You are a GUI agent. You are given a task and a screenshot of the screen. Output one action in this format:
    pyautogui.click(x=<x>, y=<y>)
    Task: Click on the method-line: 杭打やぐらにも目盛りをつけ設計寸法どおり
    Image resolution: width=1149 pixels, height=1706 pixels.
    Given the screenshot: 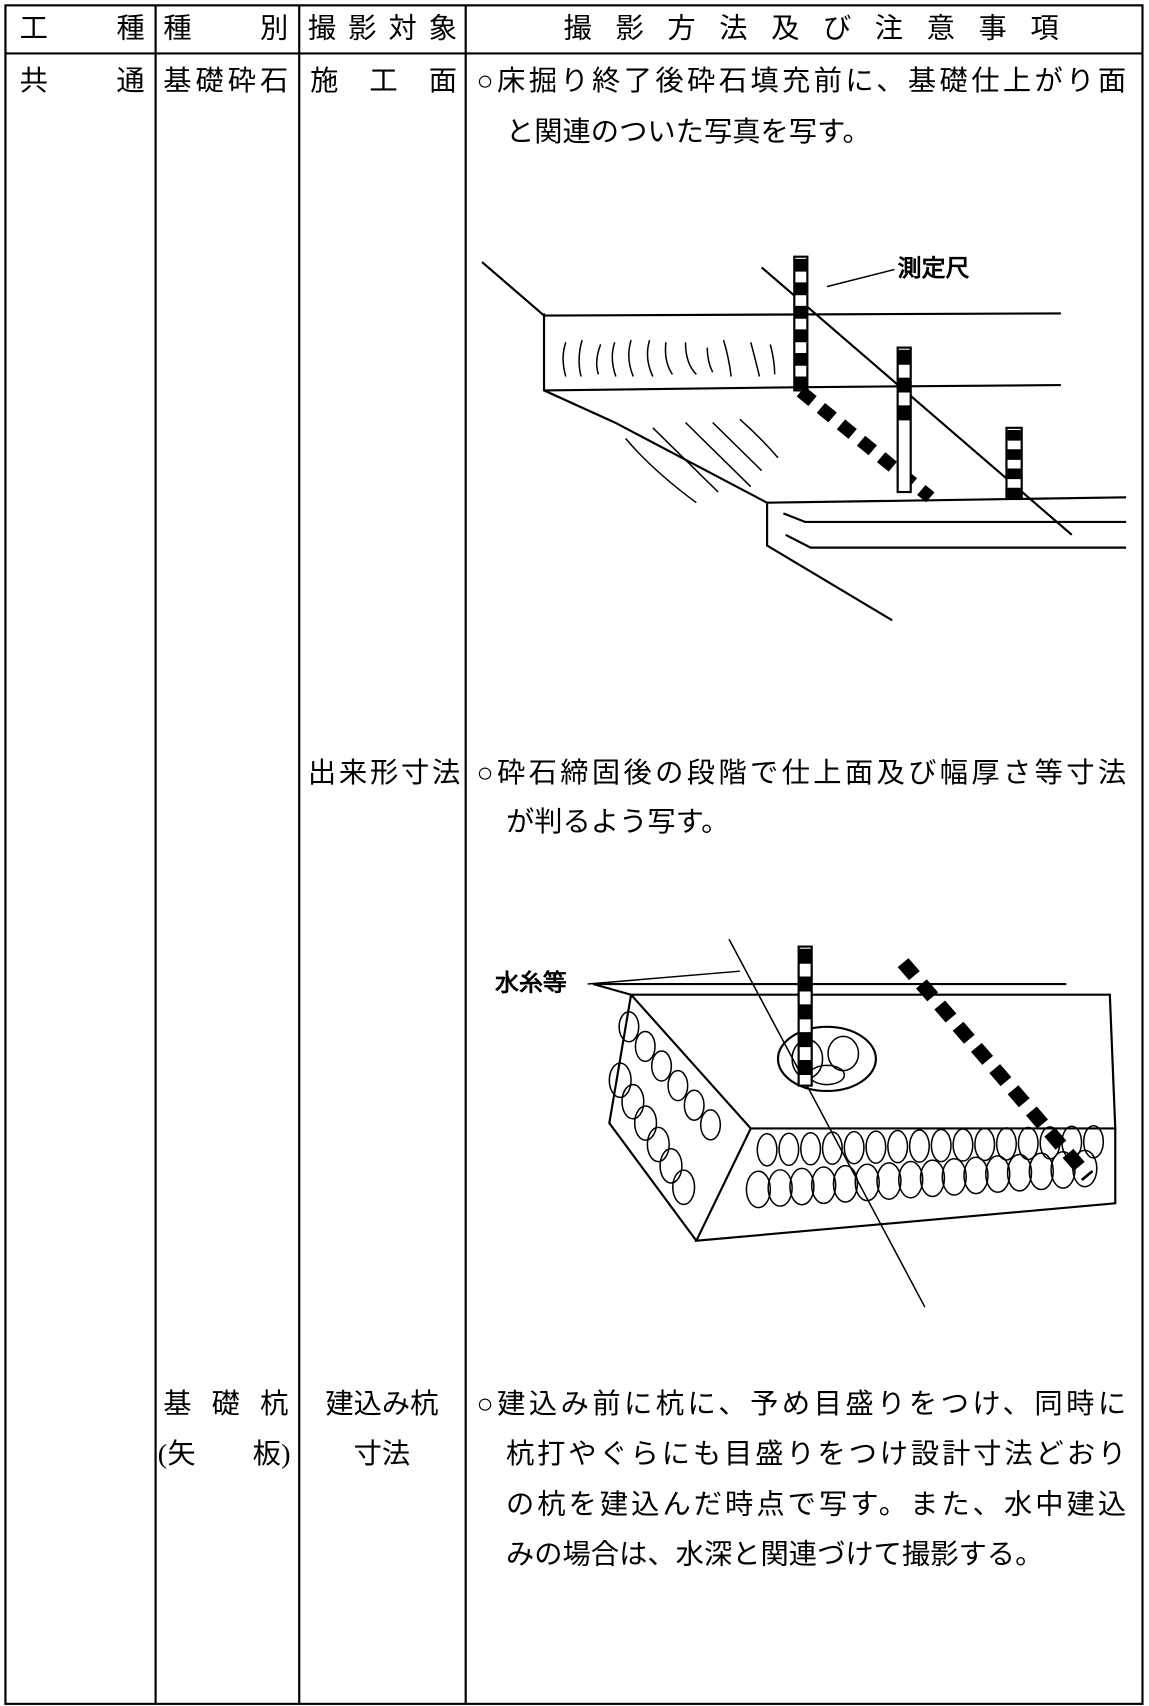 What is the action you would take?
    pyautogui.click(x=816, y=1454)
    